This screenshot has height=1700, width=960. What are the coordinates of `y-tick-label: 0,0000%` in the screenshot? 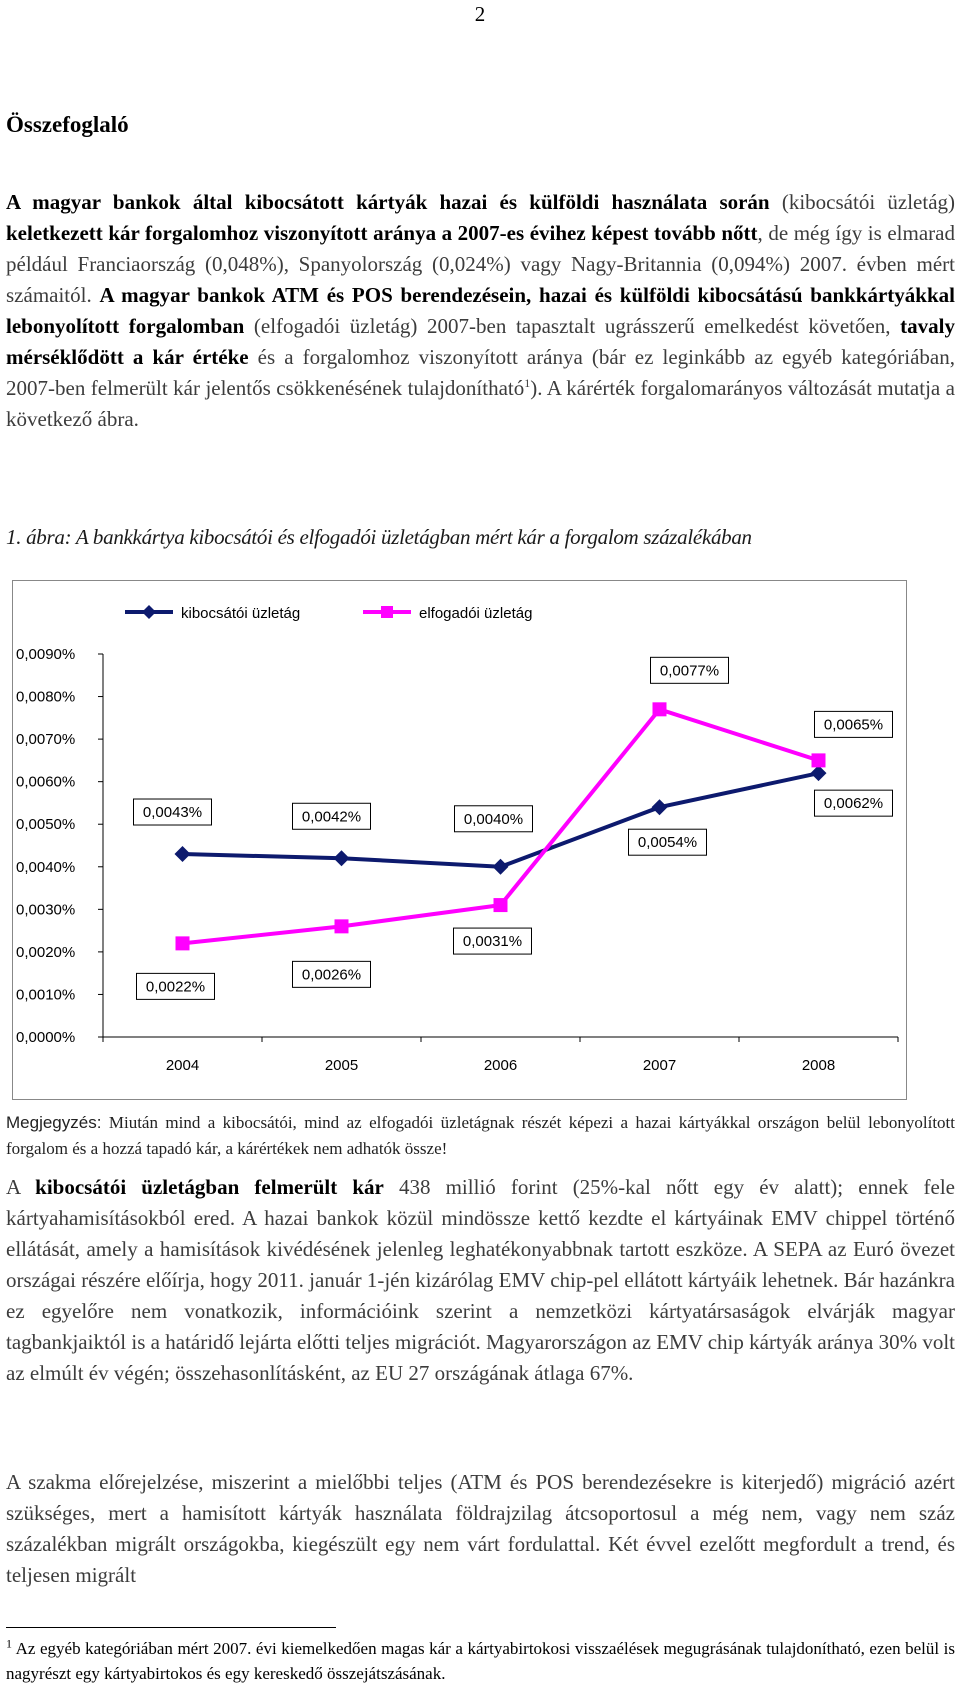 It's located at (45, 1037).